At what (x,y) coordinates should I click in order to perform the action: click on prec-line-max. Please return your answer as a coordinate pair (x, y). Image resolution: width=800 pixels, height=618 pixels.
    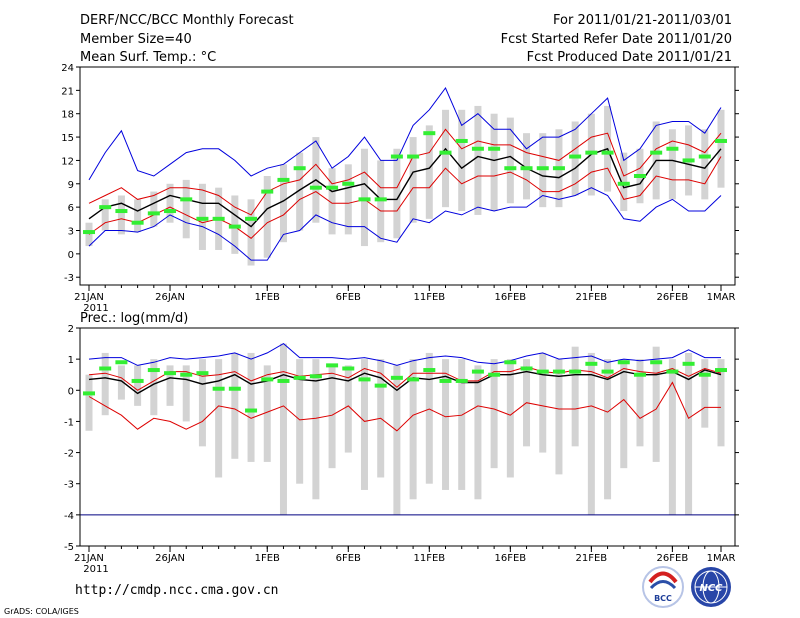
    Looking at the image, I should click on (404, 354).